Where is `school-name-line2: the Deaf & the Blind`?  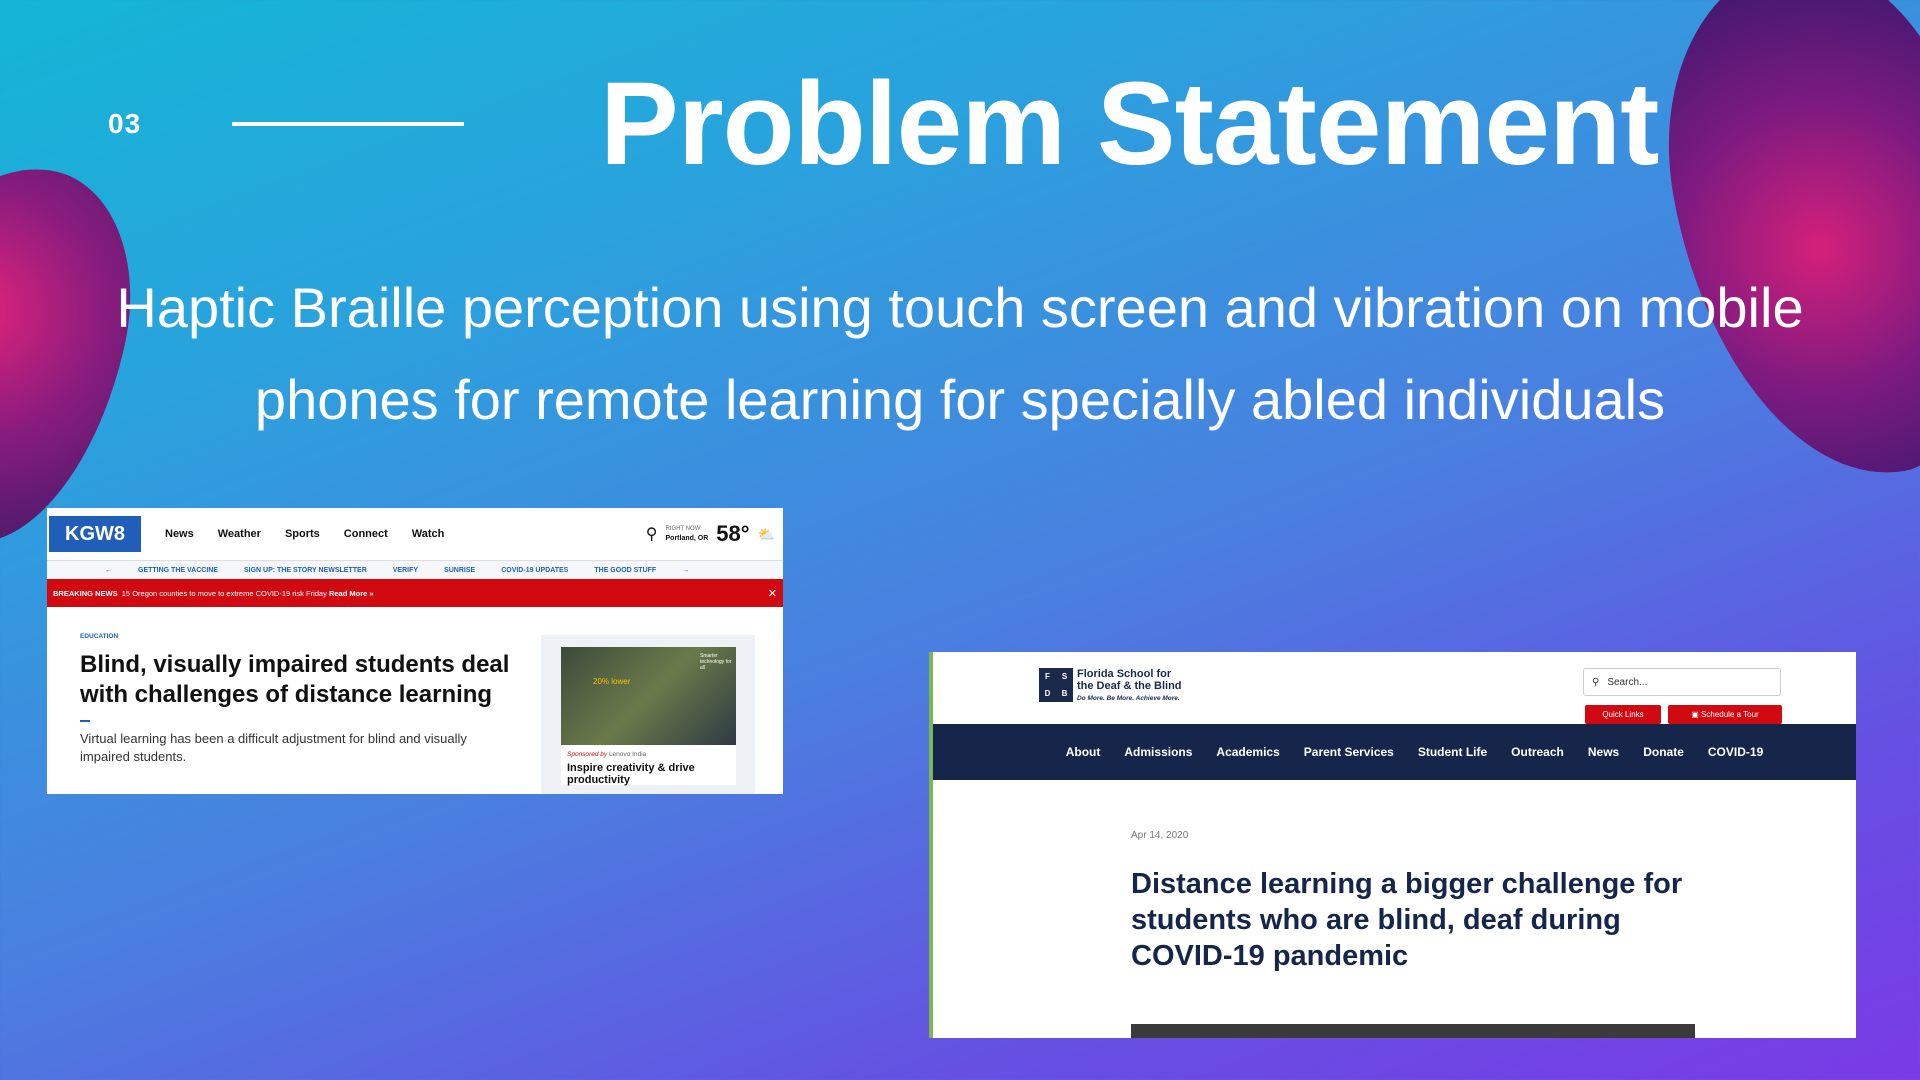 school-name-line2: the Deaf & the Blind is located at coordinates (1129, 686).